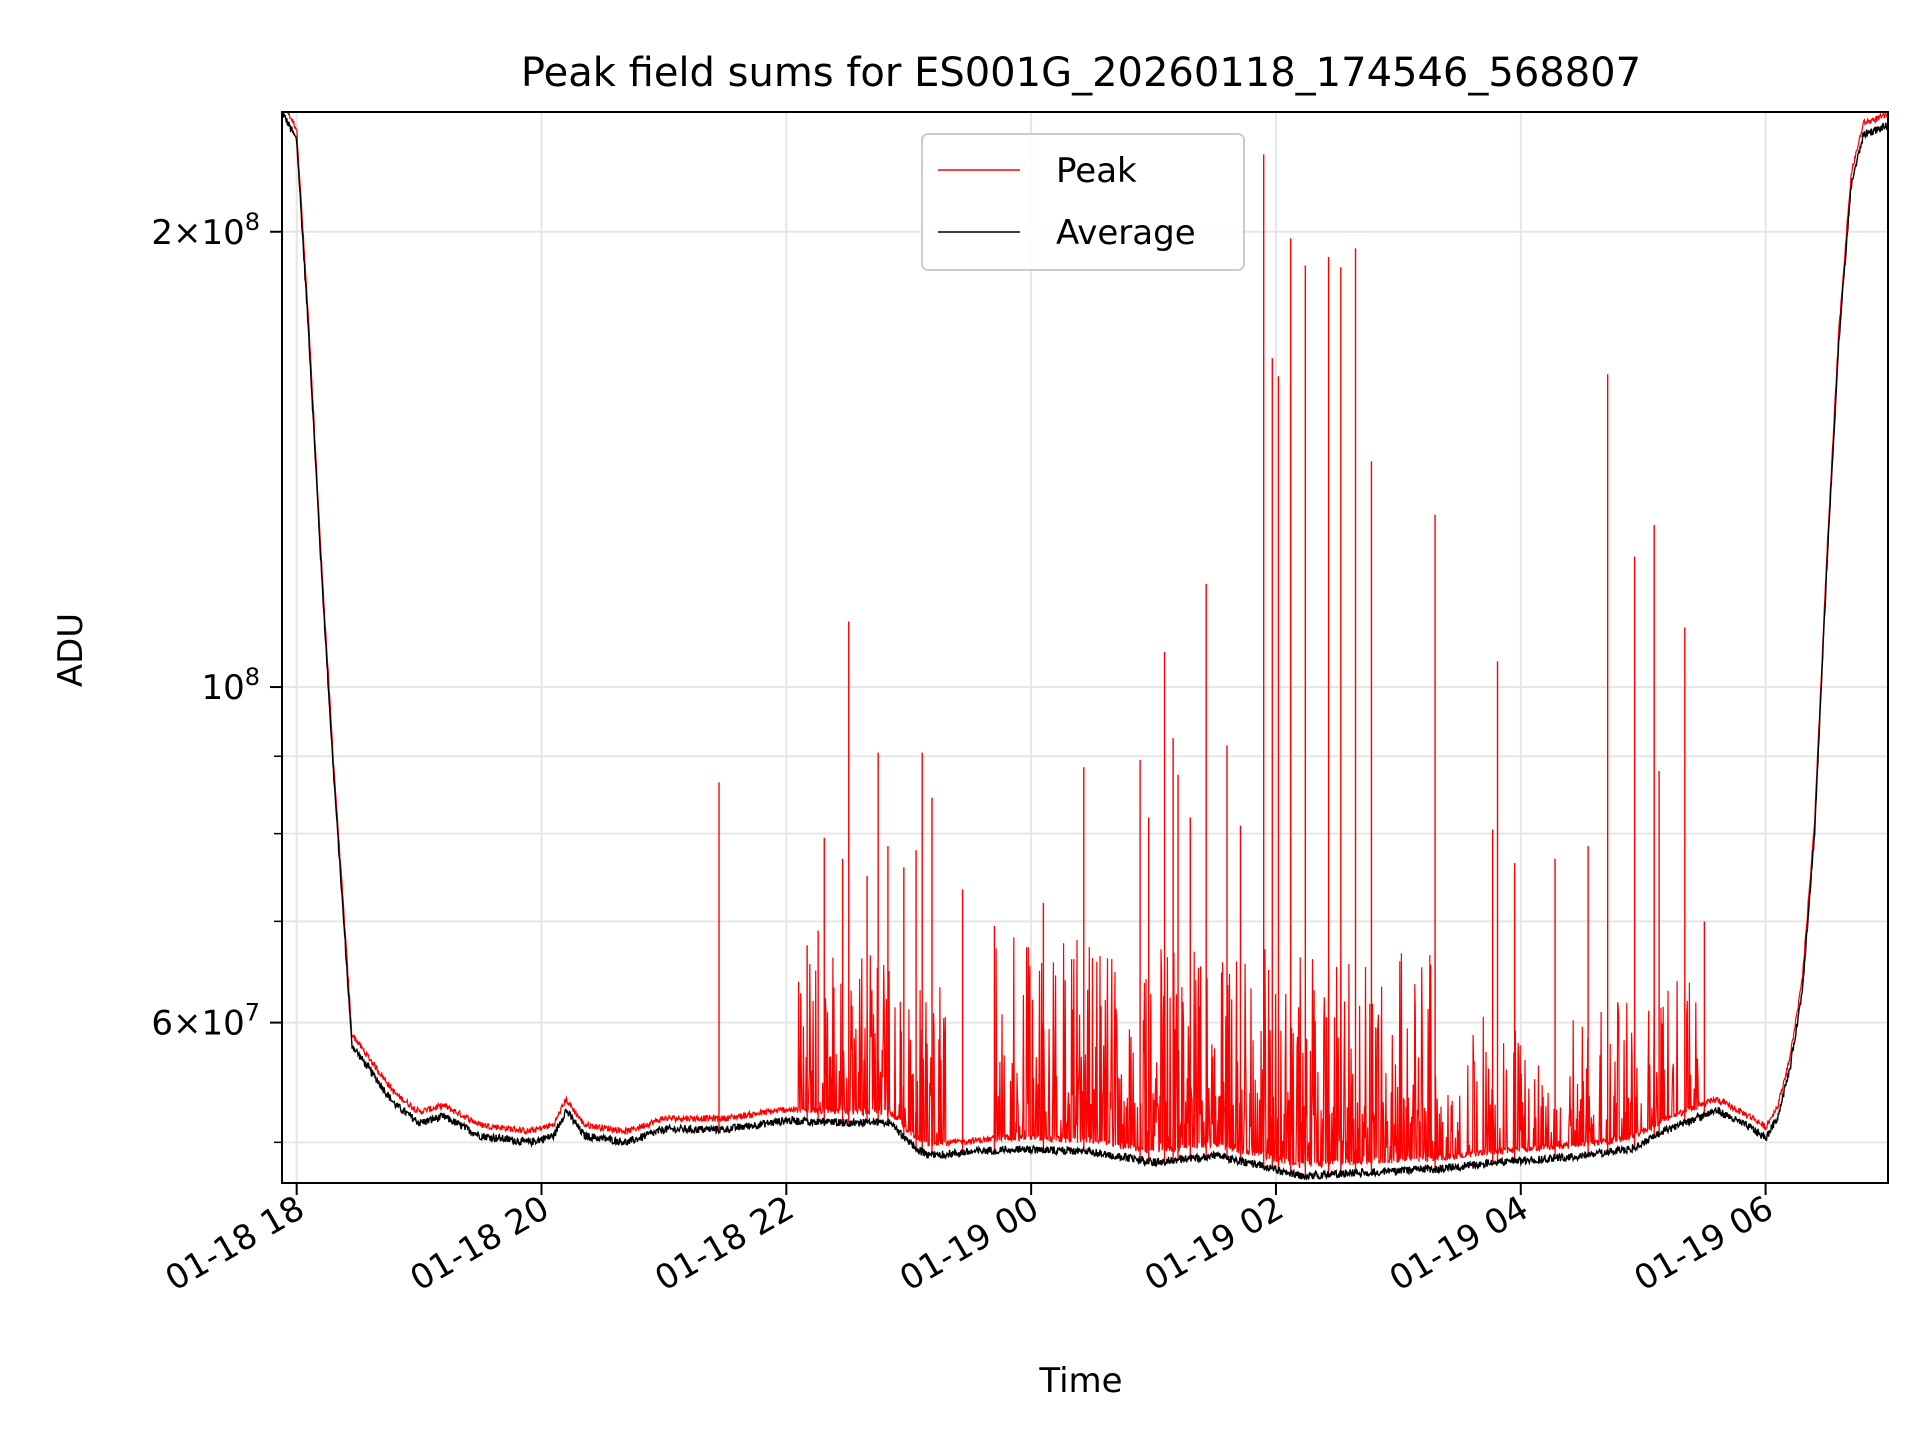 Image resolution: width=1920 pixels, height=1444 pixels. I want to click on y-tick-label: 2×108, so click(205, 230).